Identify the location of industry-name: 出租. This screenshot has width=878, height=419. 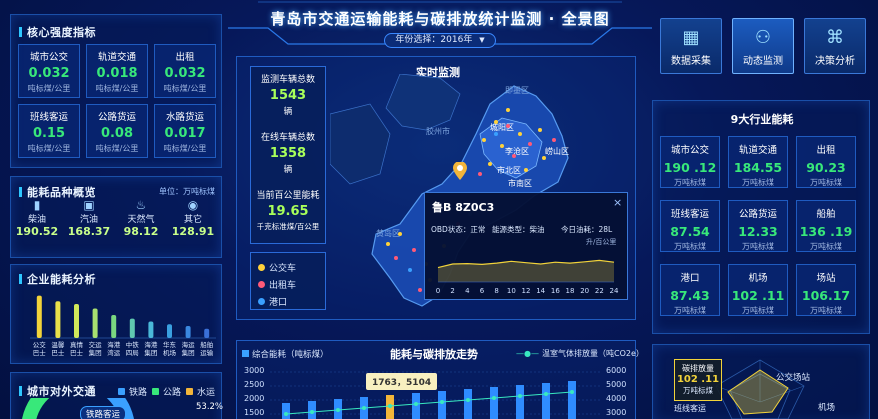
(826, 150).